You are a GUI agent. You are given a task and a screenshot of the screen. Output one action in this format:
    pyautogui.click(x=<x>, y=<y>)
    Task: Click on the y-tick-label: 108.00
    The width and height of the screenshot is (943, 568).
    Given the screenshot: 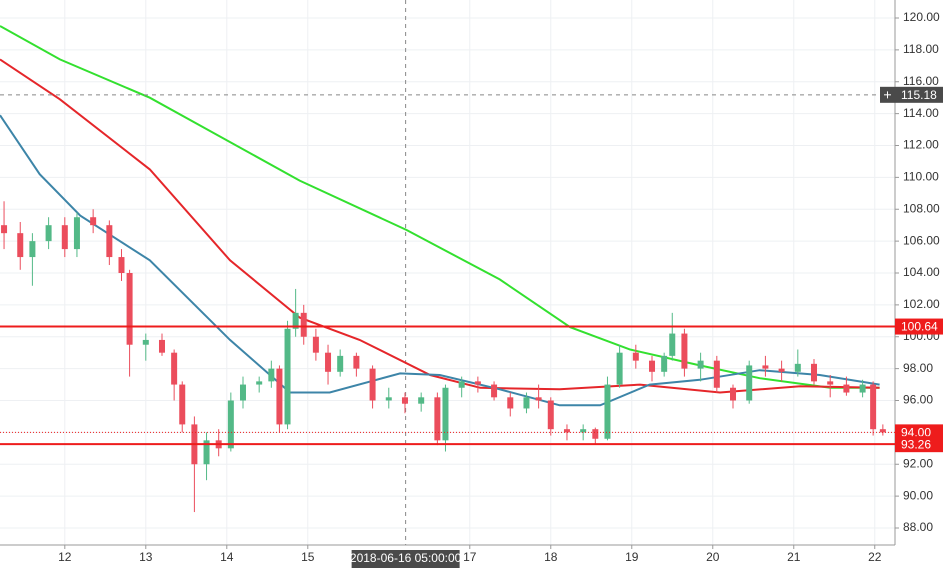 What is the action you would take?
    pyautogui.click(x=921, y=208)
    